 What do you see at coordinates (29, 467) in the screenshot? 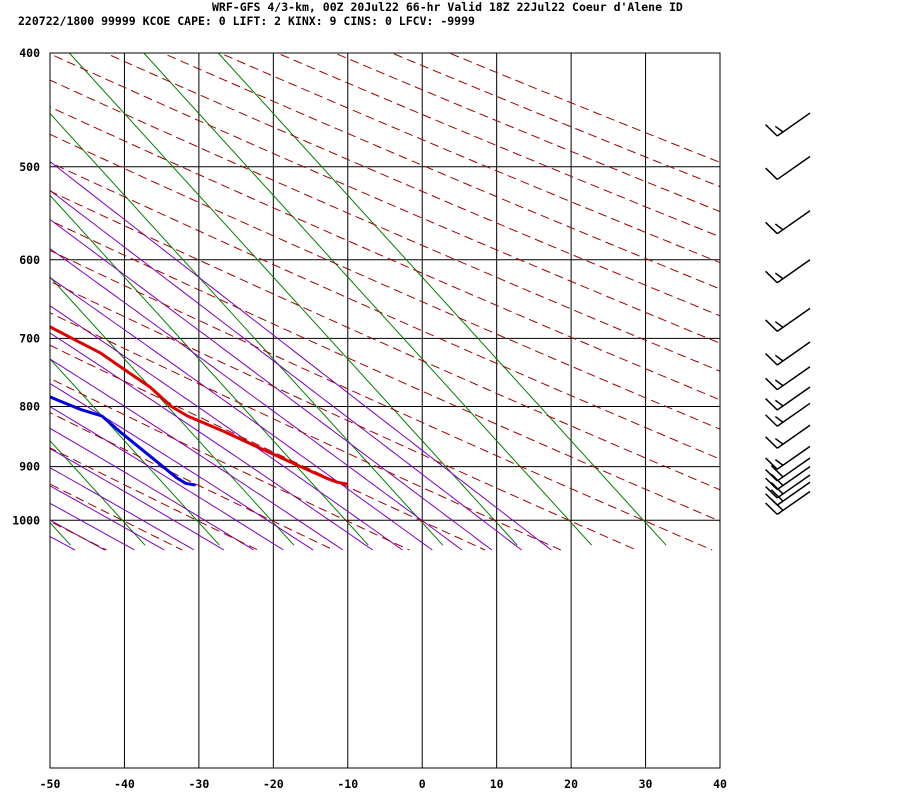
I see `y-tick-label: 900` at bounding box center [29, 467].